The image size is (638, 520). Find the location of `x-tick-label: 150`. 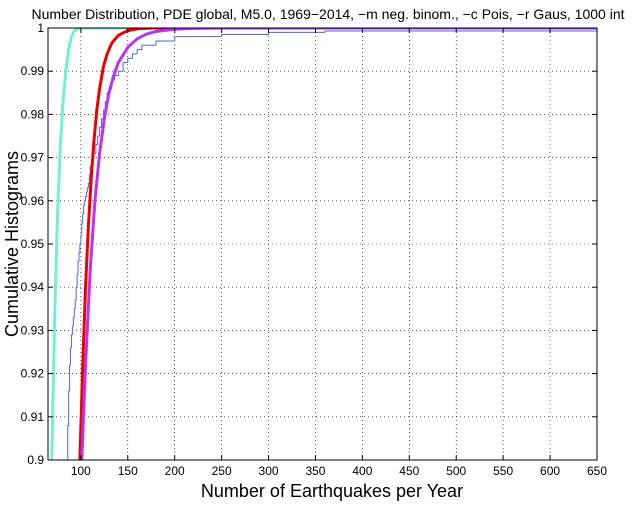

x-tick-label: 150 is located at coordinates (128, 471).